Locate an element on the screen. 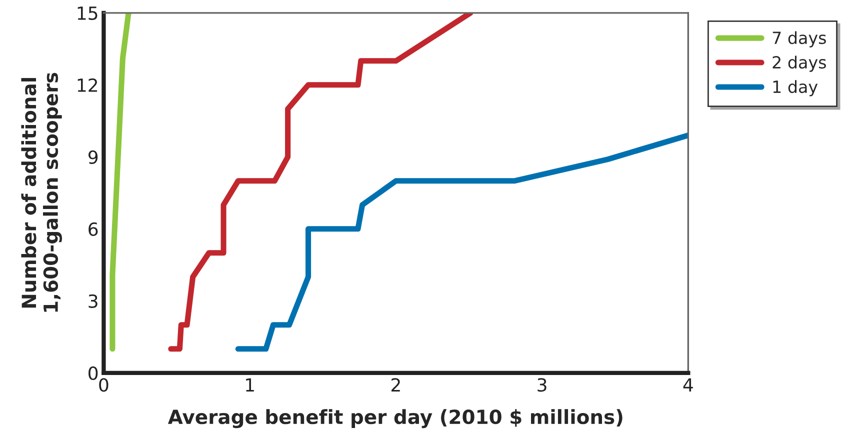  y-tick-label: 0 is located at coordinates (93, 373).